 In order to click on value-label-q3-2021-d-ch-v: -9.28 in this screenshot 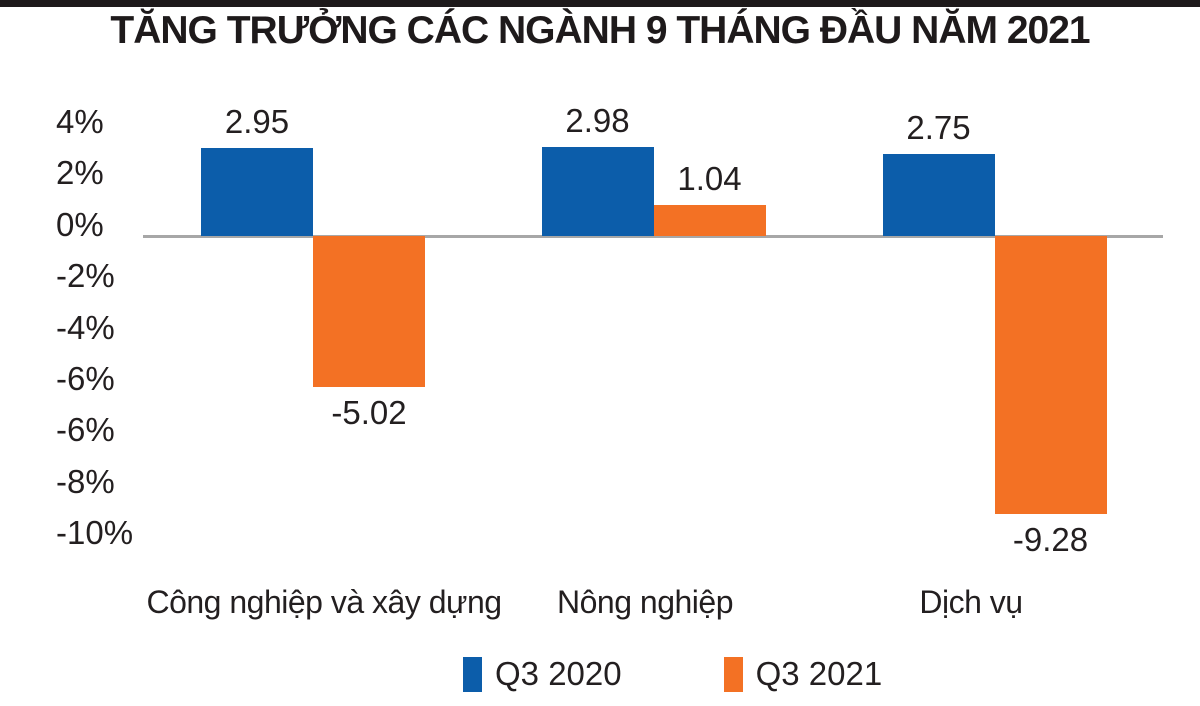, I will do `click(1050, 540)`.